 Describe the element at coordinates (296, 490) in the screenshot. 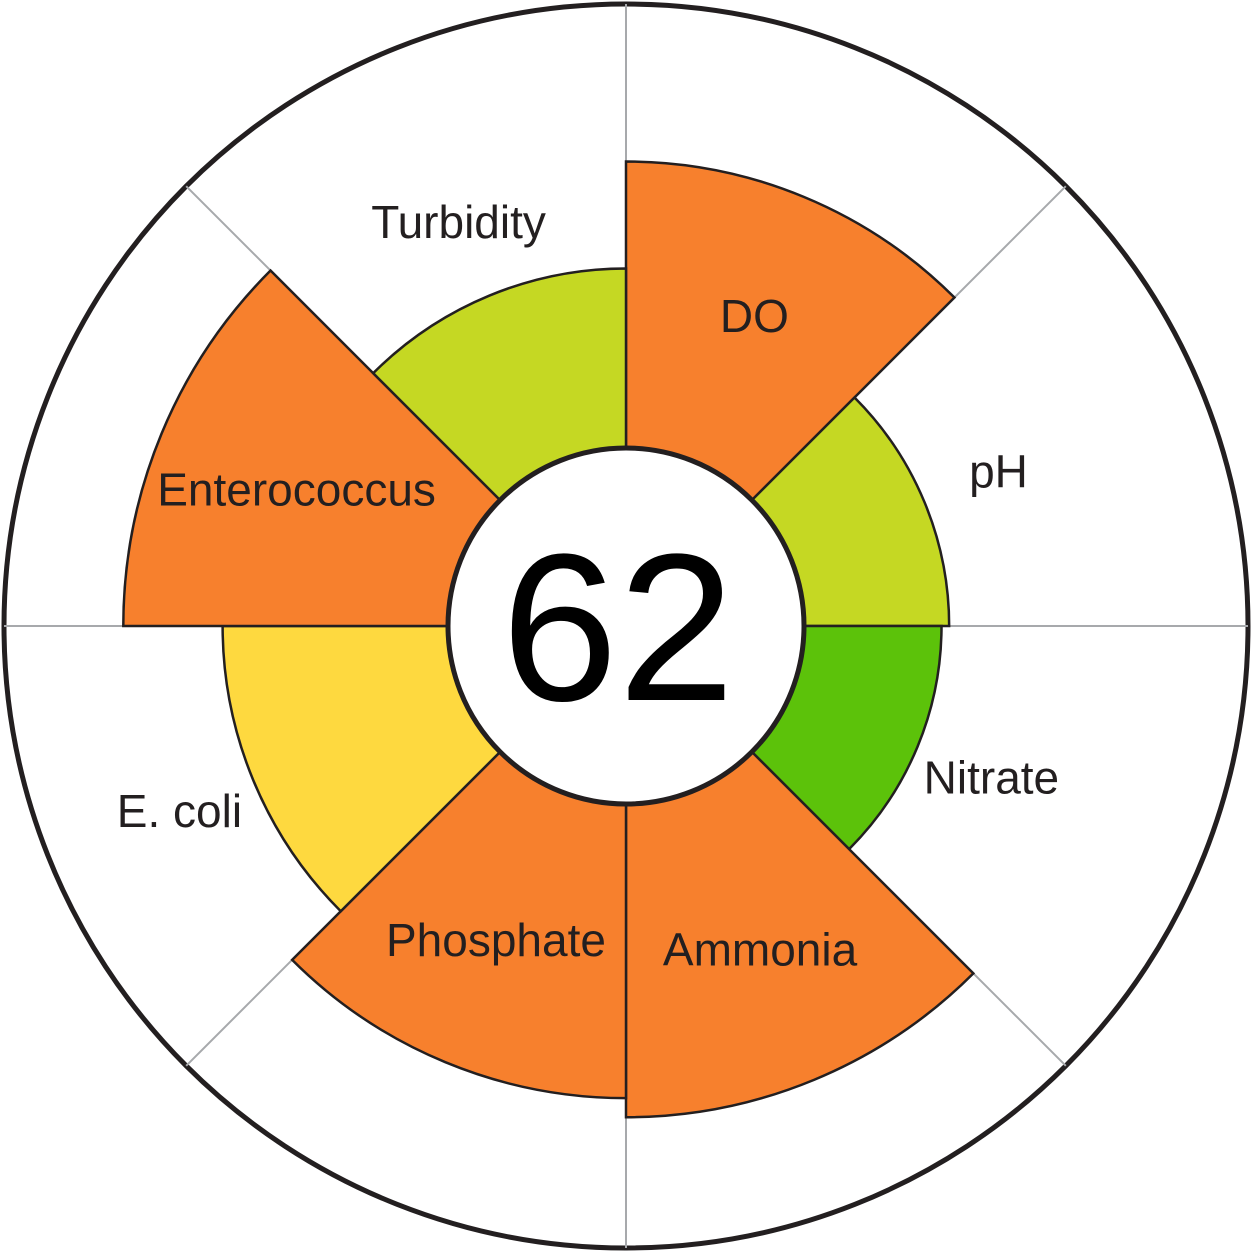

I see `label-enterococcus: Enterococcus` at that location.